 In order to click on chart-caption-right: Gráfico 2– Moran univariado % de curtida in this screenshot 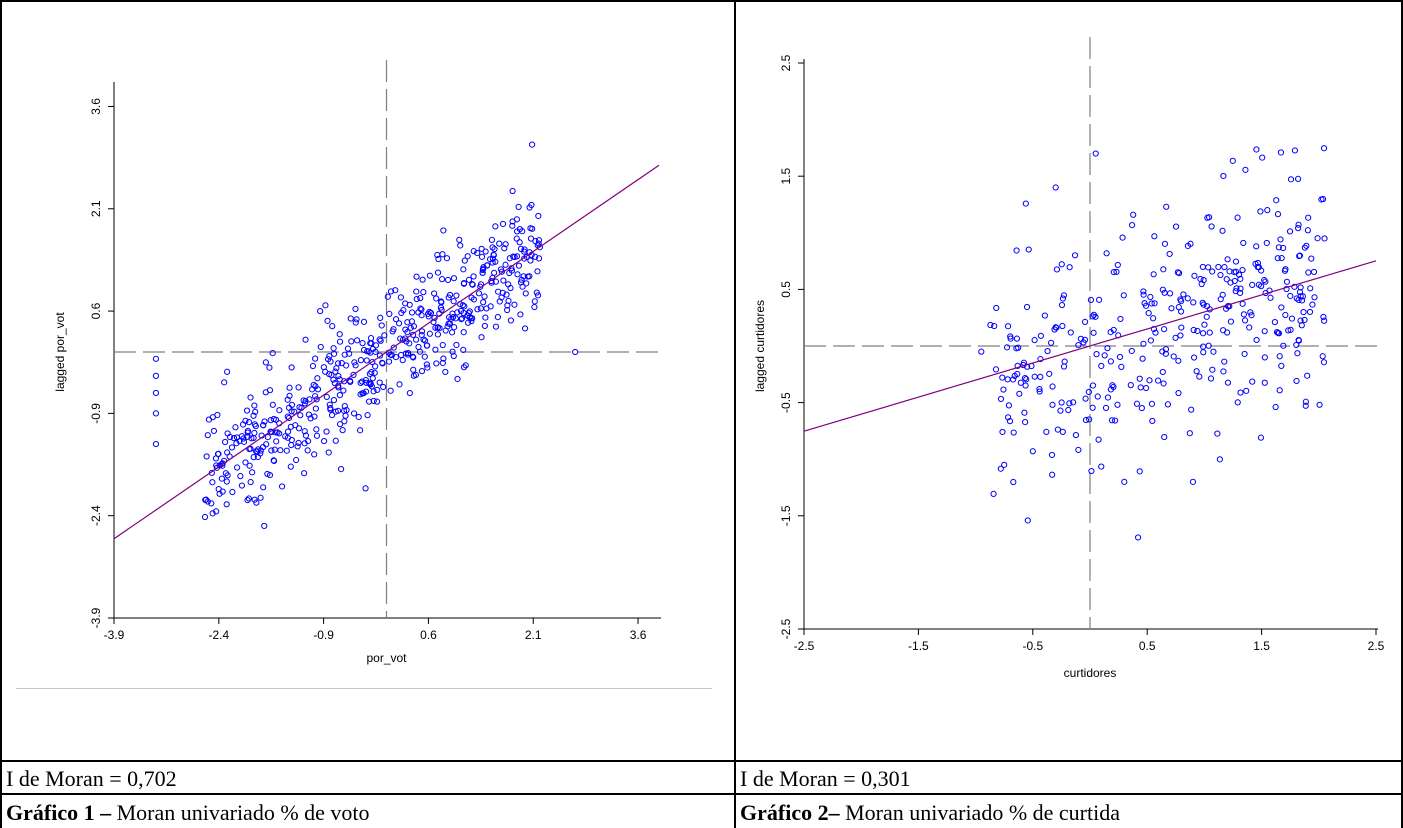, I will do `click(930, 813)`.